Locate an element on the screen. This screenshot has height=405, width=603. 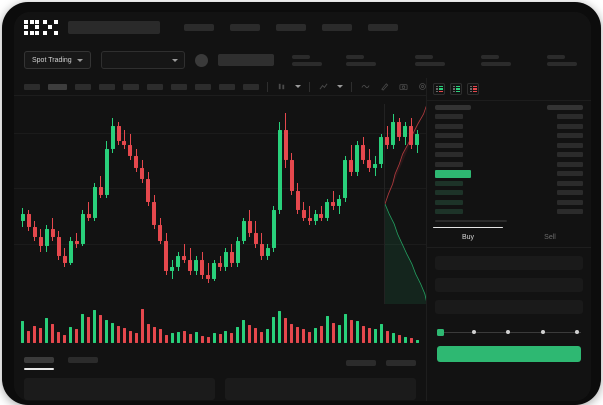
bottom-card-left is located at coordinates (119, 388).